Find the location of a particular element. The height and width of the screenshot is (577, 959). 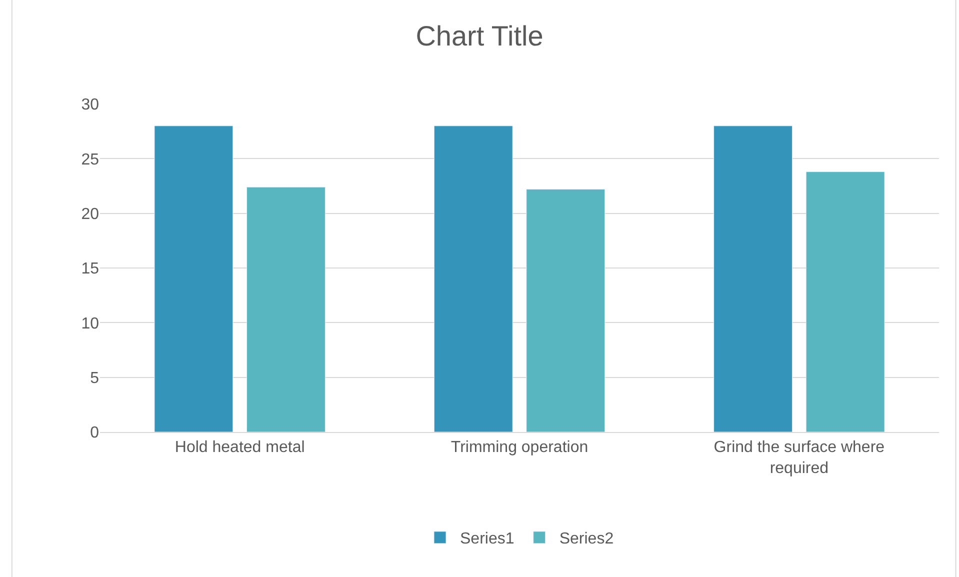

y-tick-label: 30 is located at coordinates (90, 105).